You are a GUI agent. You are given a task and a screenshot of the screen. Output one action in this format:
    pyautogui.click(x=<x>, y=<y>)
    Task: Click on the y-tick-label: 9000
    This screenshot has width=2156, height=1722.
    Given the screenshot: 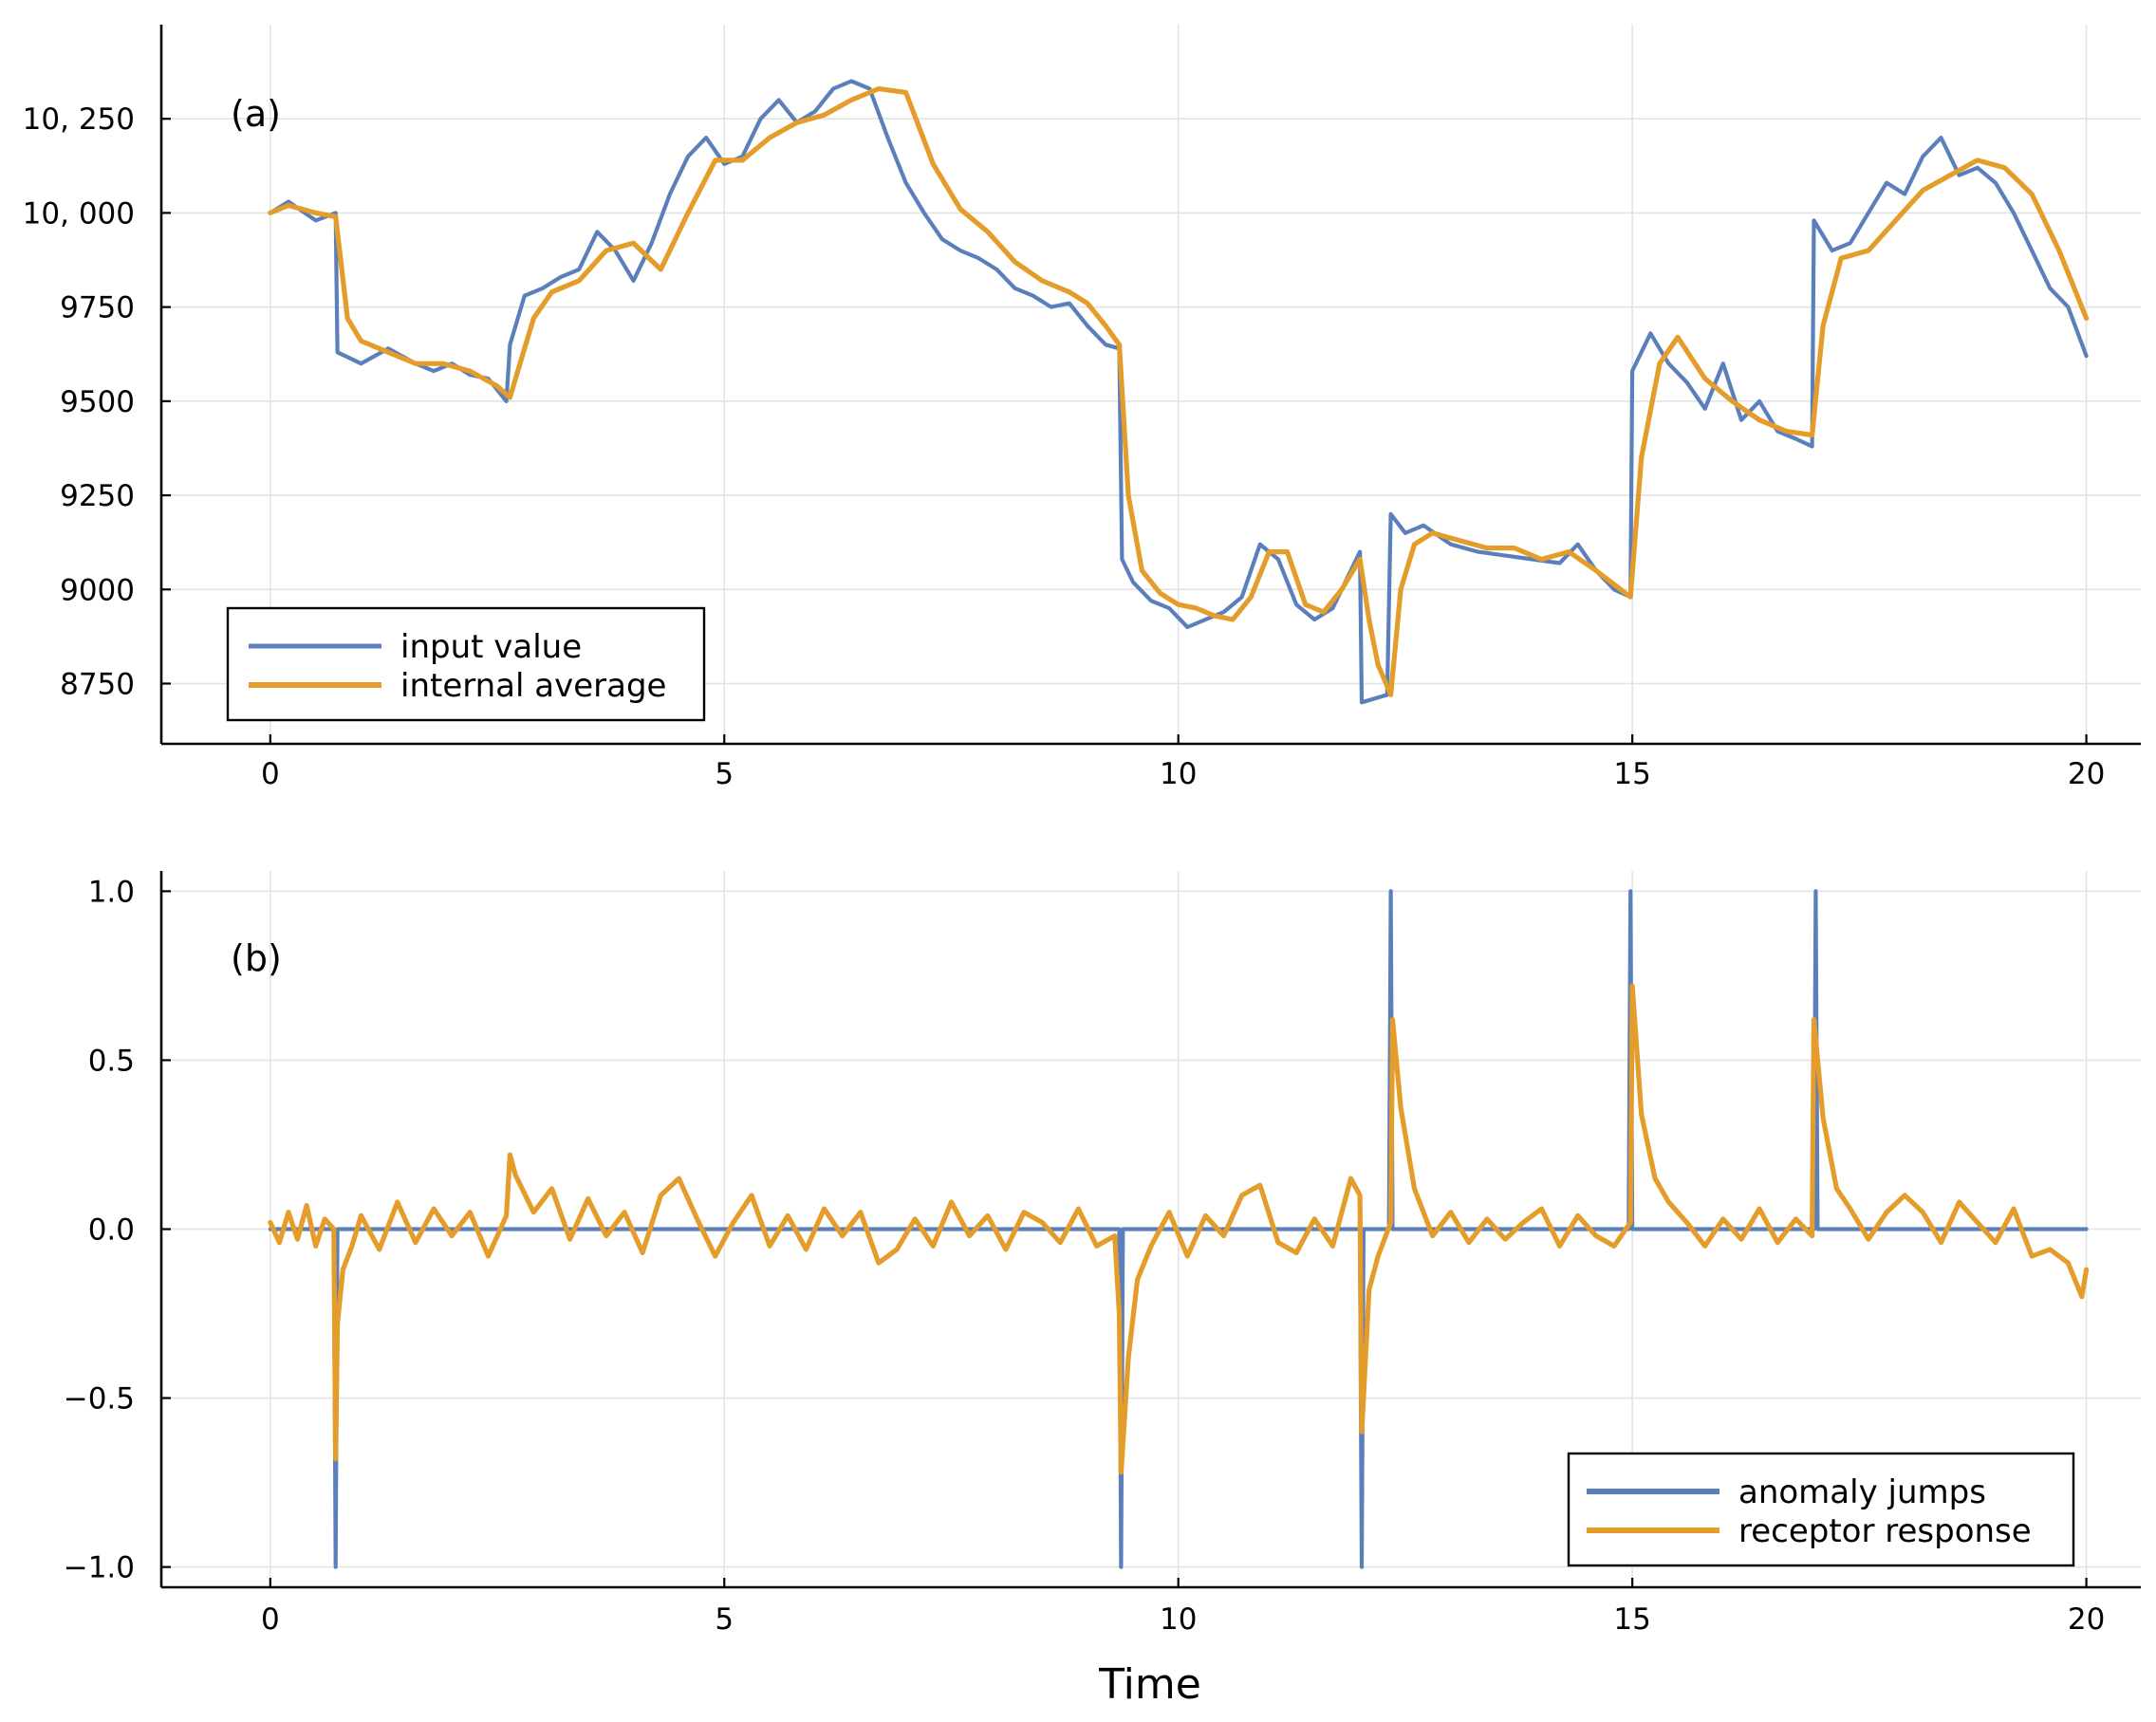 What is the action you would take?
    pyautogui.click(x=97, y=590)
    